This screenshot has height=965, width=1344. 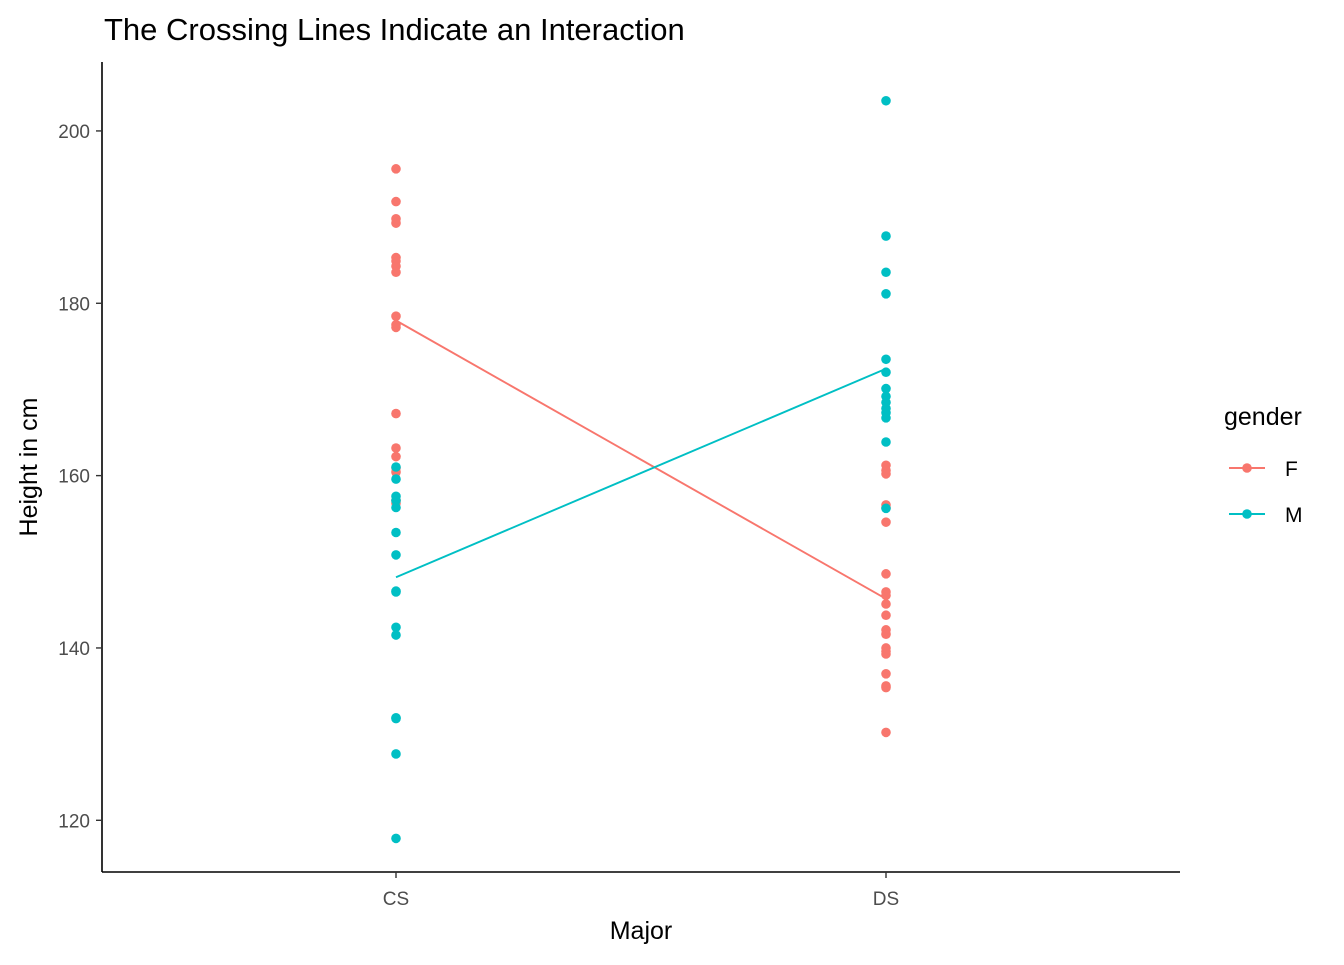 I want to click on mean-line-F, so click(x=641, y=459).